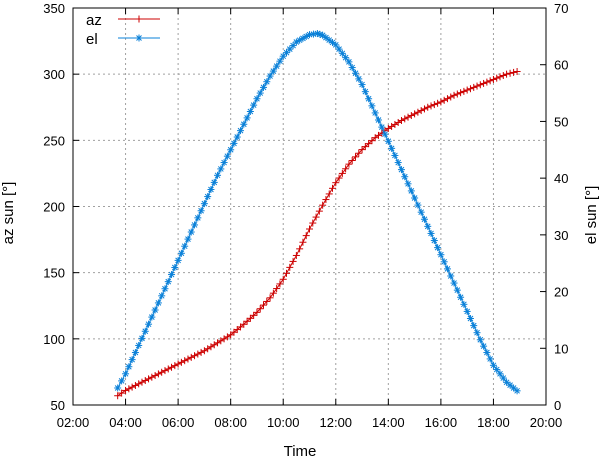  Describe the element at coordinates (125, 422) in the screenshot. I see `x-tick-label: 04:00` at that location.